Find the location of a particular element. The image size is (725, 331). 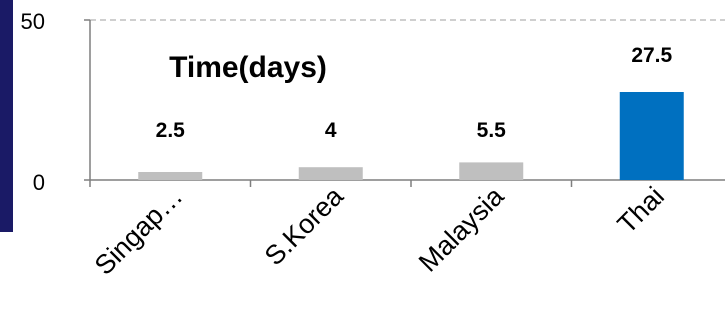

data-label: 4 is located at coordinates (331, 130).